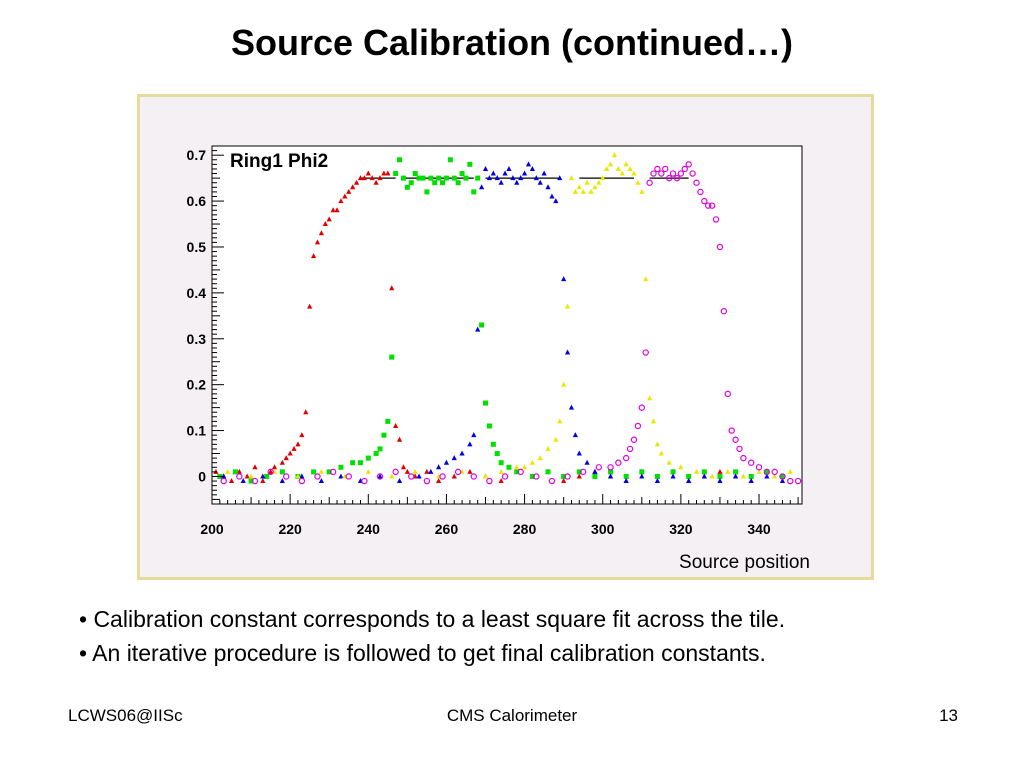 The width and height of the screenshot is (1024, 768). Describe the element at coordinates (125, 715) in the screenshot. I see `footer-left: LCWS06@IISc` at that location.